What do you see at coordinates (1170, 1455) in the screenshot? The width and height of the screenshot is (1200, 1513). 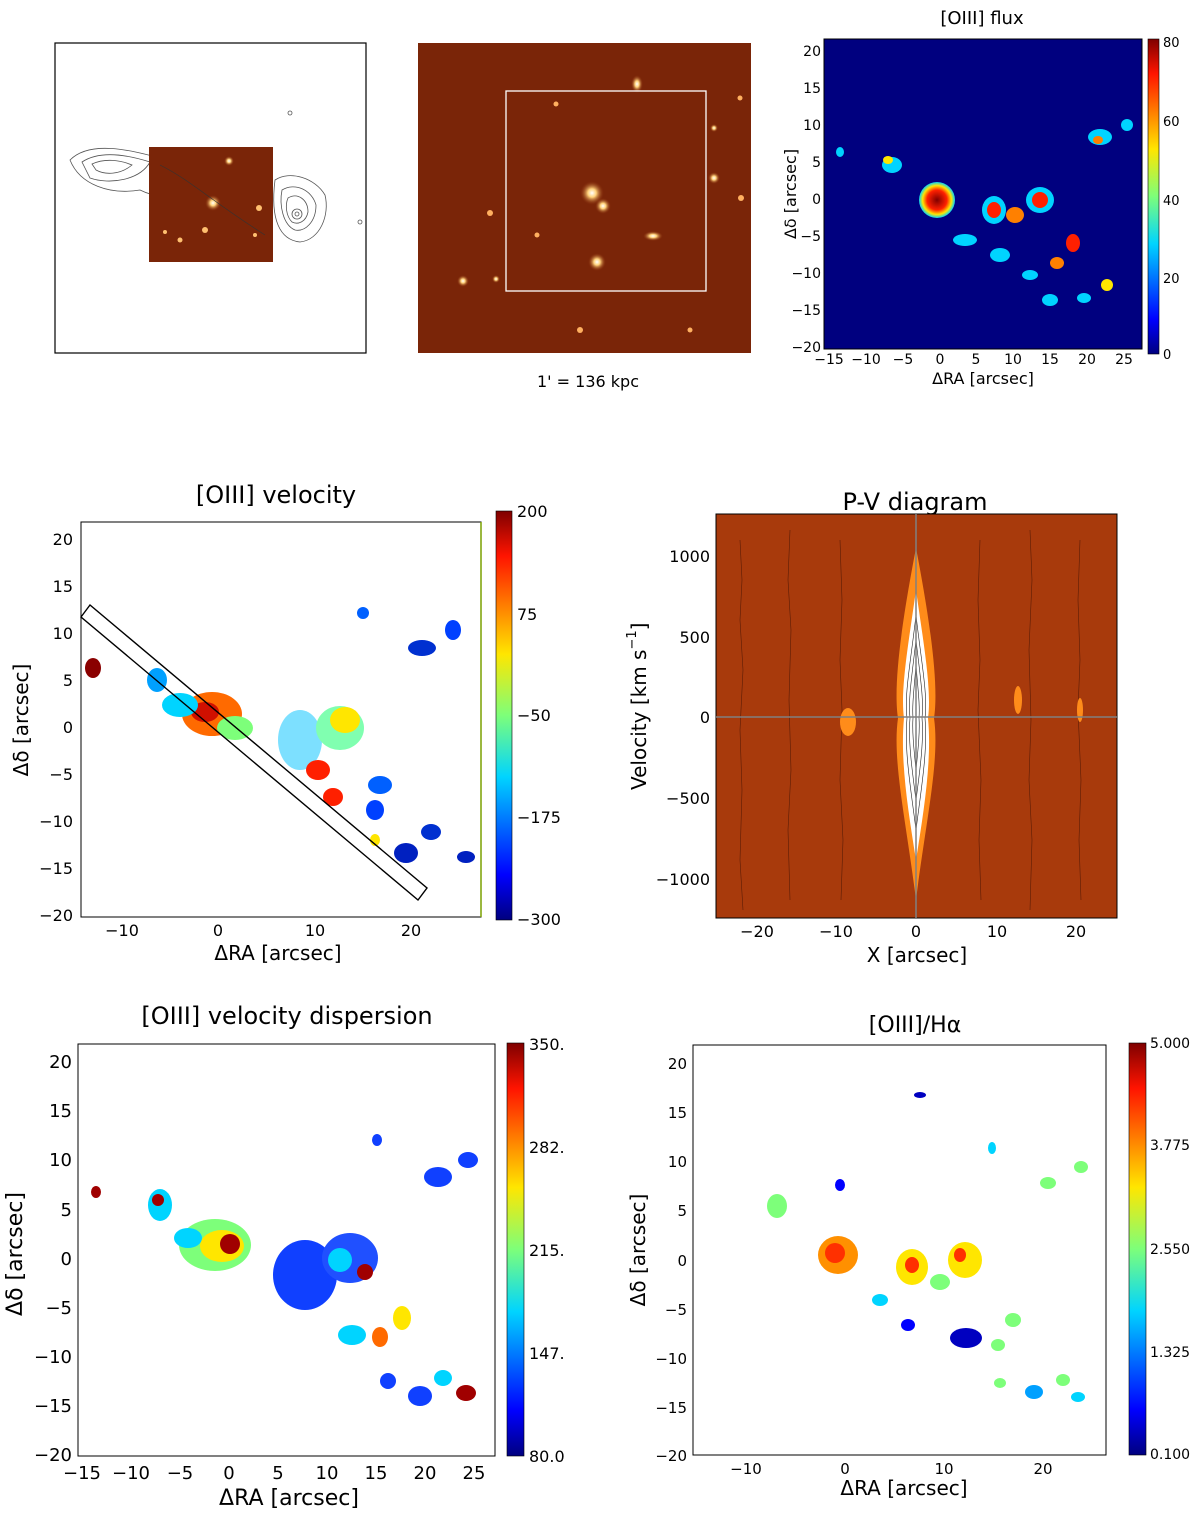 I see `svg-text: 0.100` at bounding box center [1170, 1455].